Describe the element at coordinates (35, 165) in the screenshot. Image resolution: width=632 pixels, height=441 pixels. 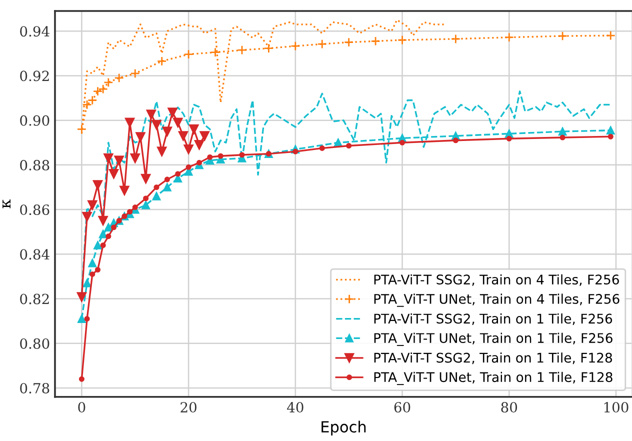
I see `y-tick-label: 0.88` at that location.